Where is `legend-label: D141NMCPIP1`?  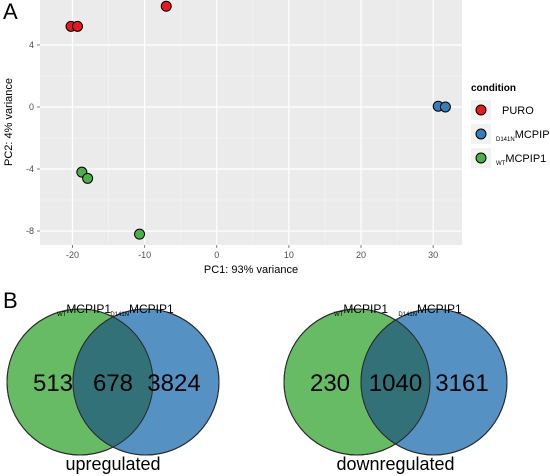 legend-label: D141NMCPIP1 is located at coordinates (523, 136).